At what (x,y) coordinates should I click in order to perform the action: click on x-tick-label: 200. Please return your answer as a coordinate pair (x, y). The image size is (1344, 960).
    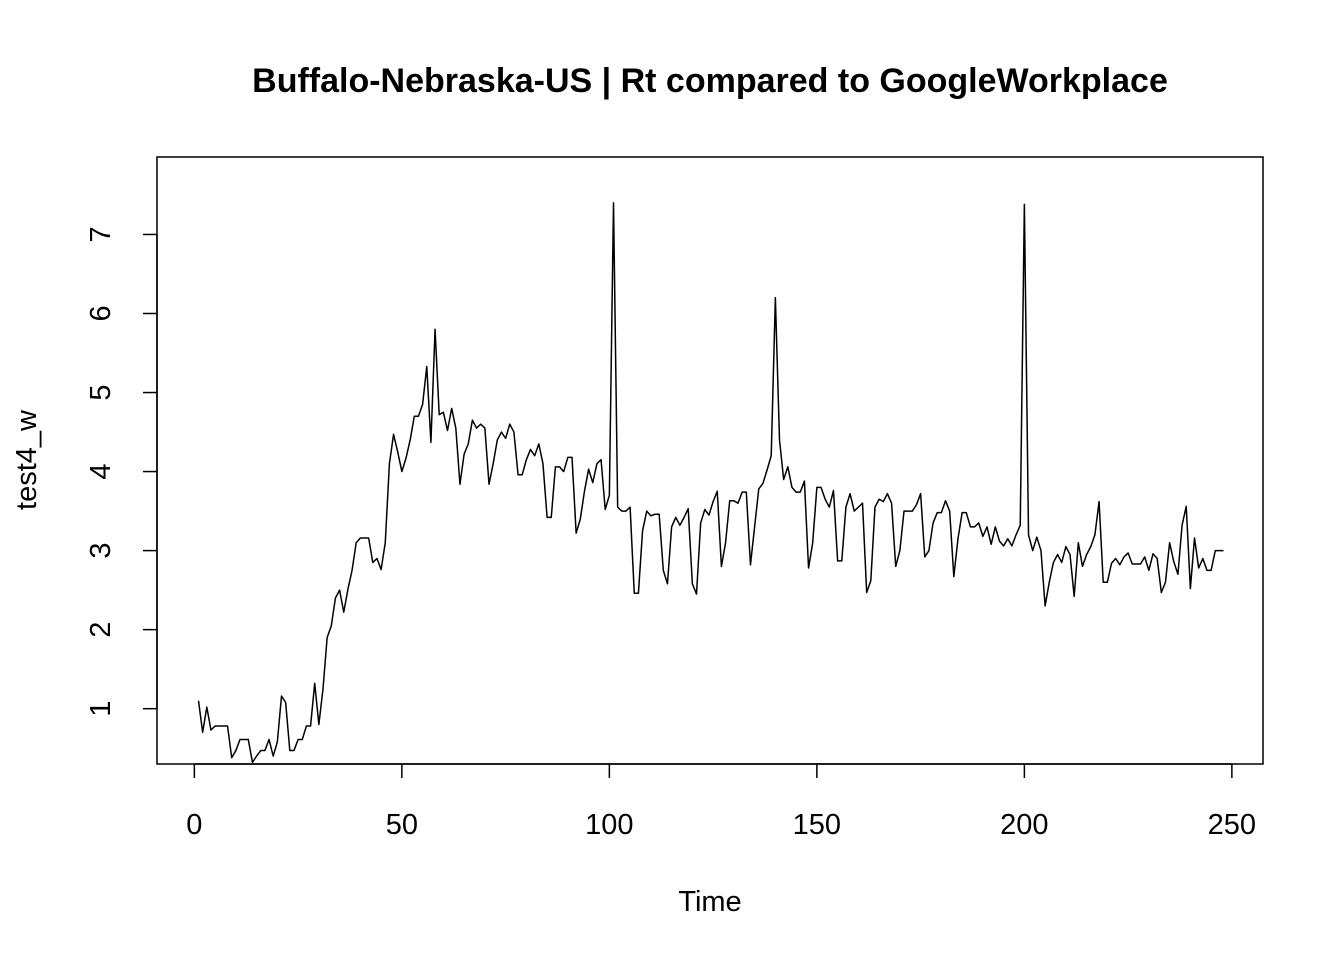
    Looking at the image, I should click on (1024, 825).